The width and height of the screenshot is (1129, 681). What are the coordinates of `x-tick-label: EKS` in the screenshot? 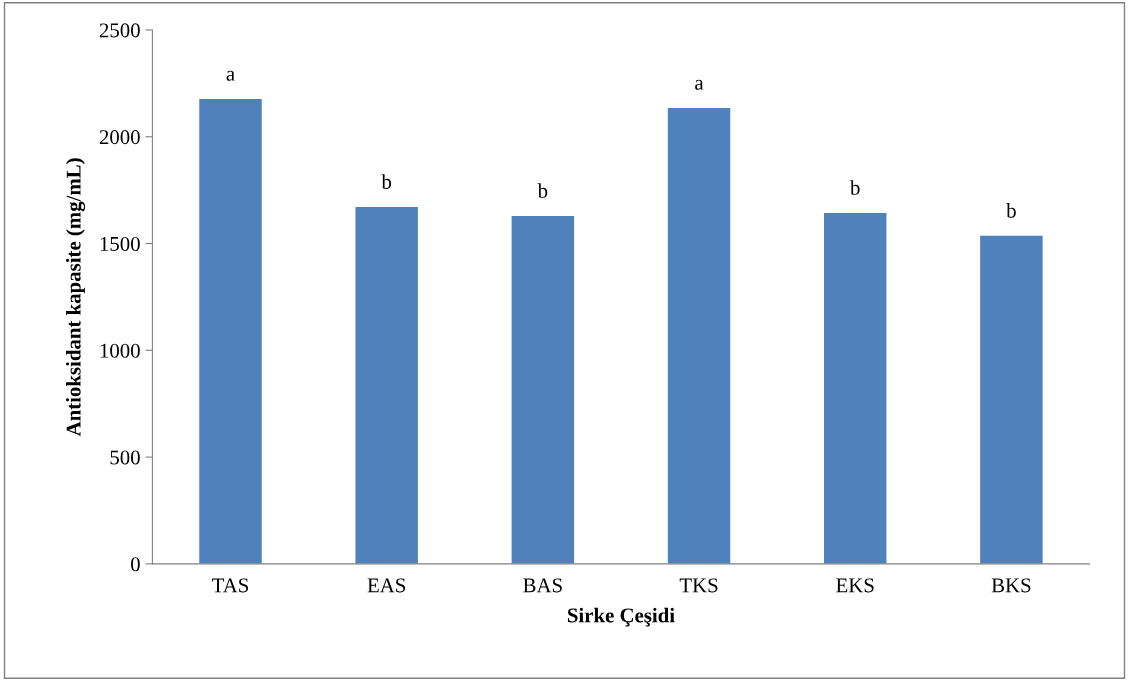 It's located at (855, 585).